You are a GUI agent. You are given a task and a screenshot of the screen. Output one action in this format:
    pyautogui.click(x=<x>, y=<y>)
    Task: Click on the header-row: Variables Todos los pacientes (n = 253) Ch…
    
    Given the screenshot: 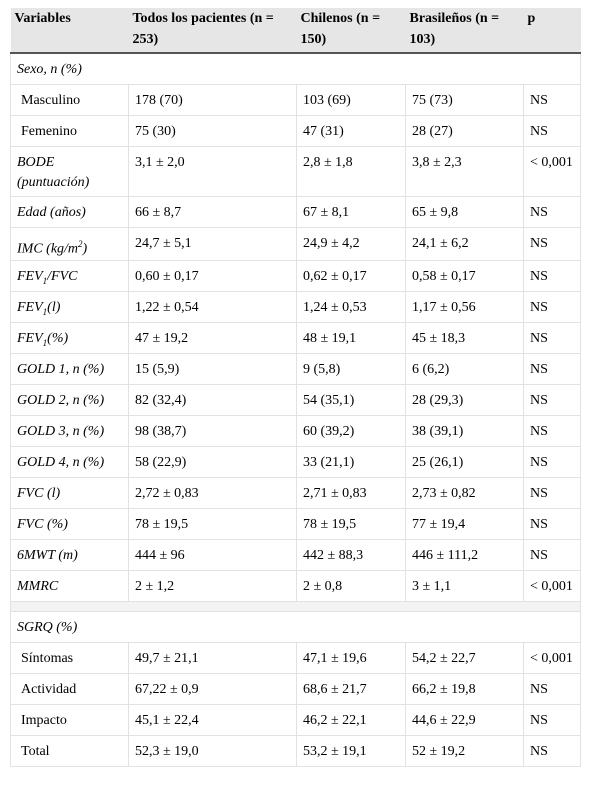 What is the action you would take?
    pyautogui.click(x=295, y=31)
    